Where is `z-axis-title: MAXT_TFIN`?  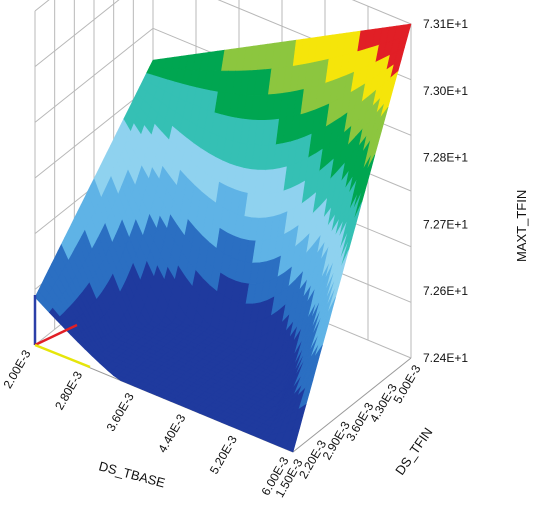 z-axis-title: MAXT_TFIN is located at coordinates (521, 226).